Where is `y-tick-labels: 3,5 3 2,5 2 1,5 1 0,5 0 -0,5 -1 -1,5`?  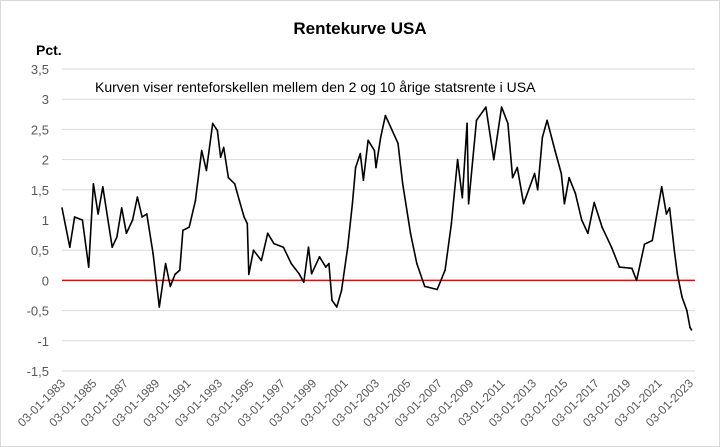
y-tick-labels: 3,5 3 2,5 2 1,5 1 0,5 0 -0,5 -1 -1,5 is located at coordinates (38, 220).